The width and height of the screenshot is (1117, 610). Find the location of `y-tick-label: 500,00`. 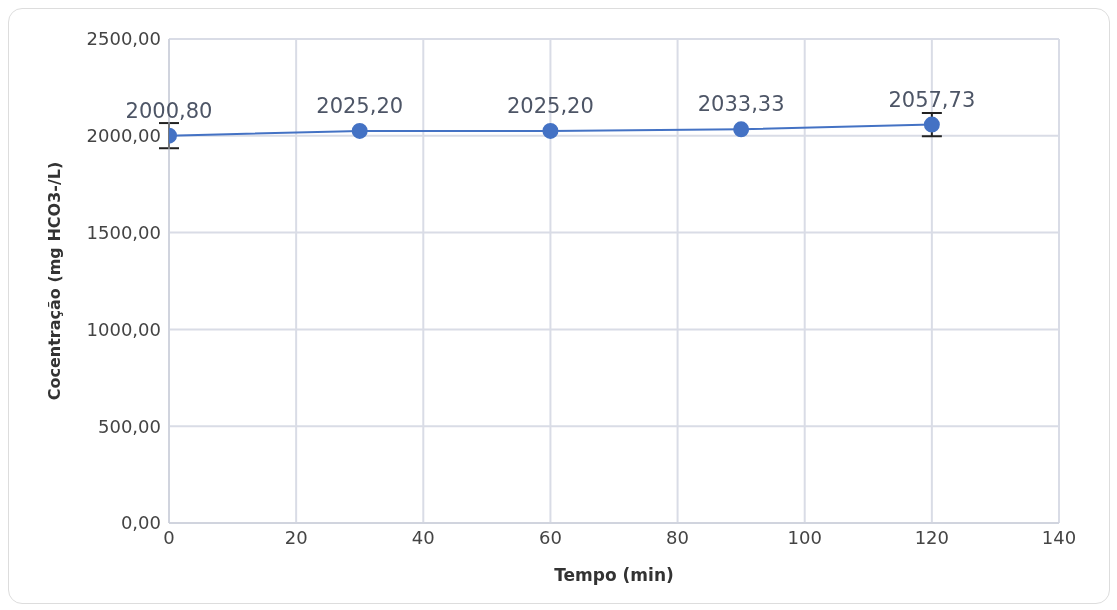

y-tick-label: 500,00 is located at coordinates (129, 426).